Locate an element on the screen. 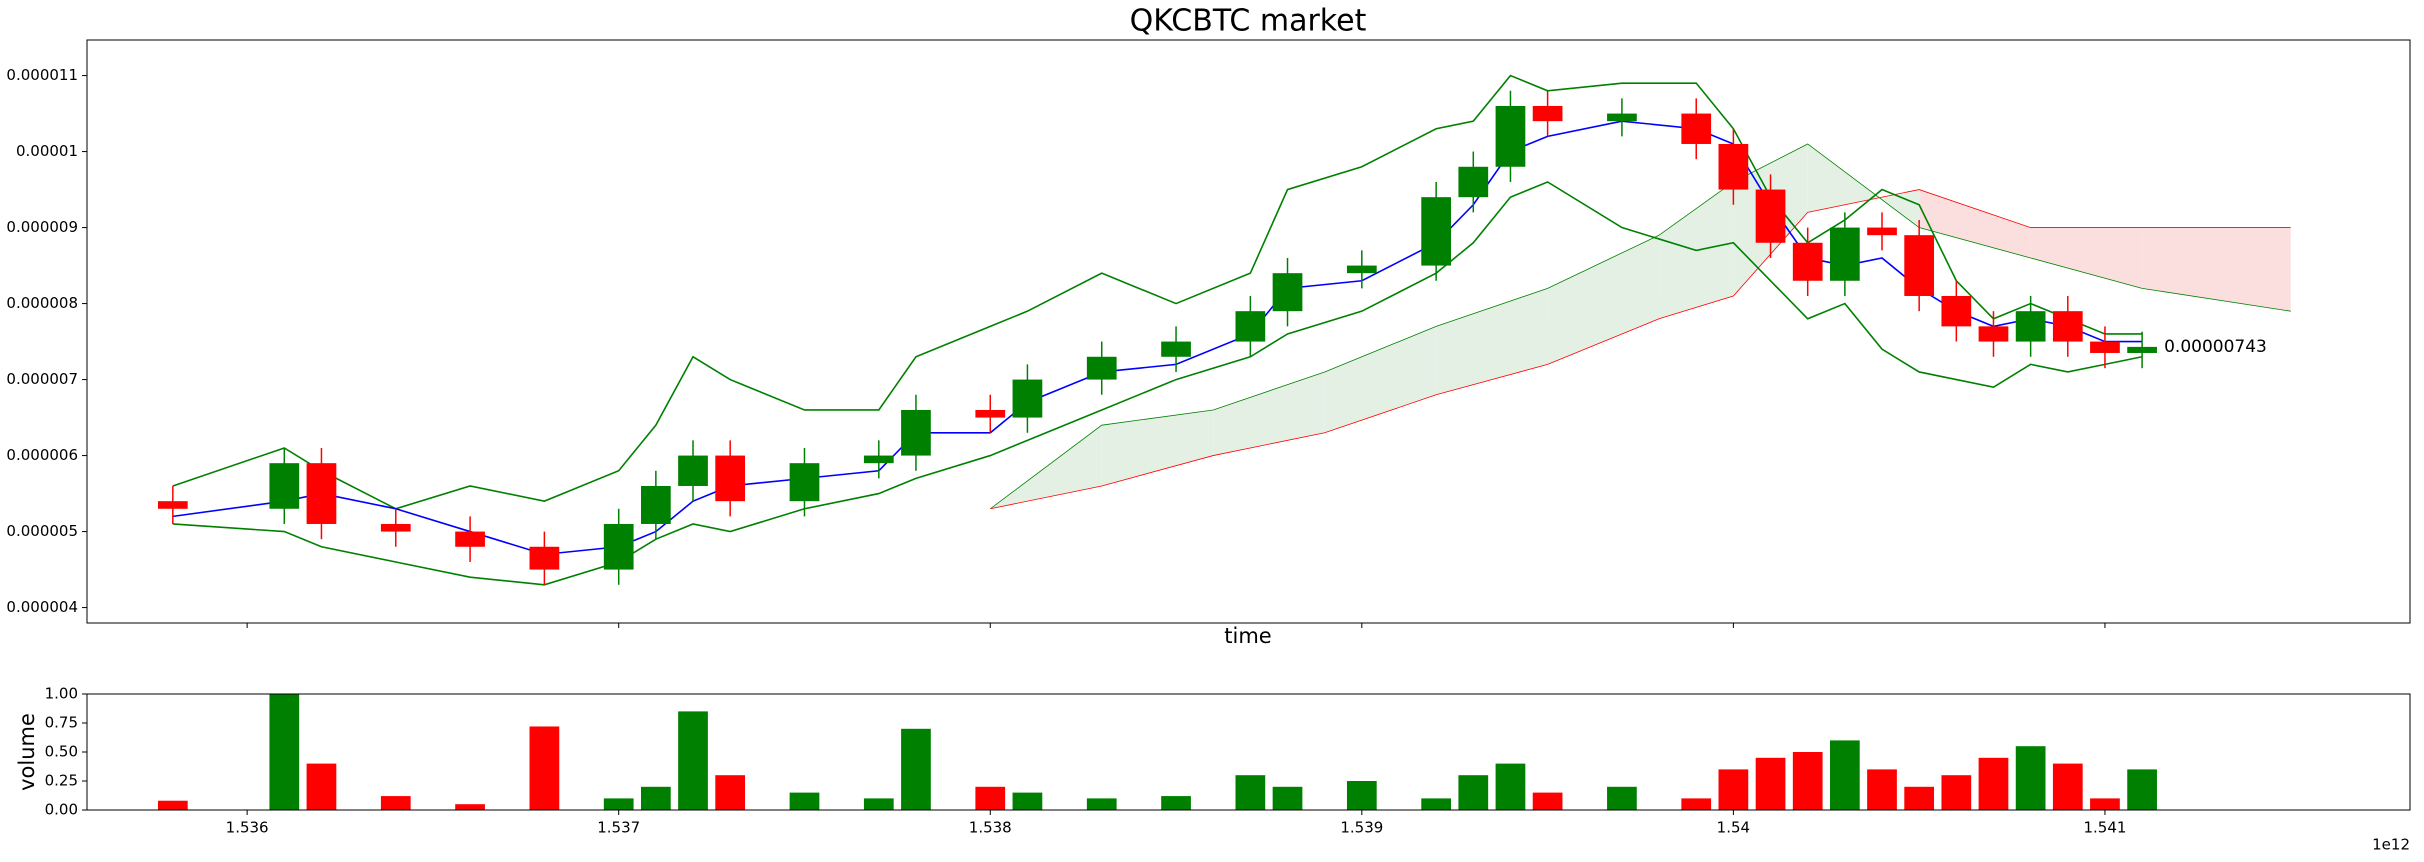 The image size is (2424, 862). volume-axis-label: volume is located at coordinates (27, 752).